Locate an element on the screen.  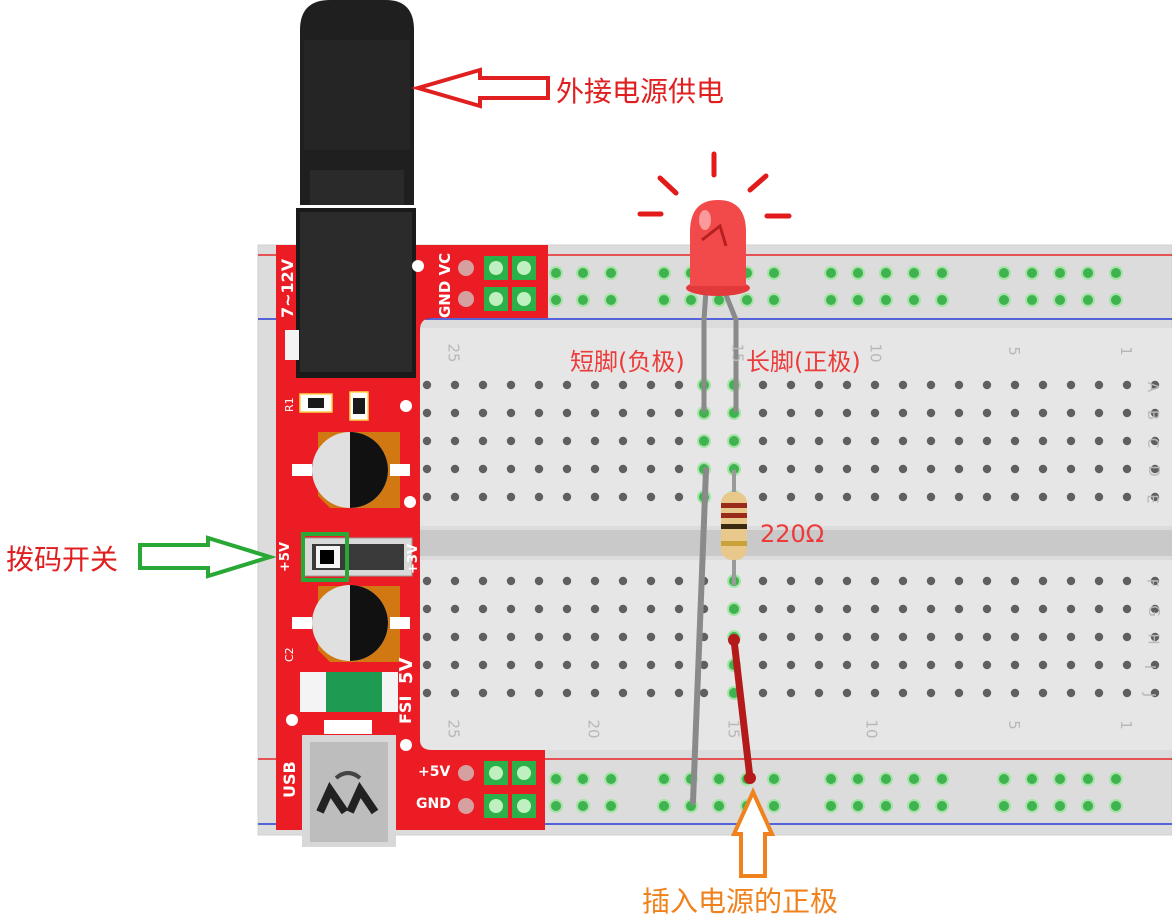
switch-right-label: +3V is located at coordinates (413, 559).